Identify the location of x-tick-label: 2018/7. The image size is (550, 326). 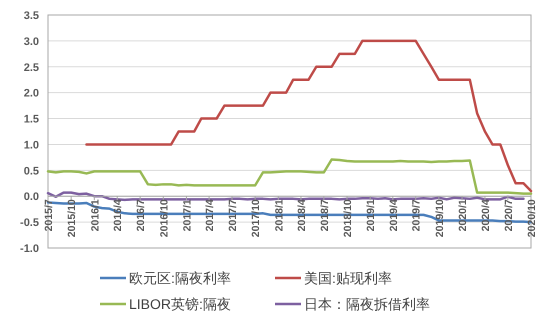
(324, 215).